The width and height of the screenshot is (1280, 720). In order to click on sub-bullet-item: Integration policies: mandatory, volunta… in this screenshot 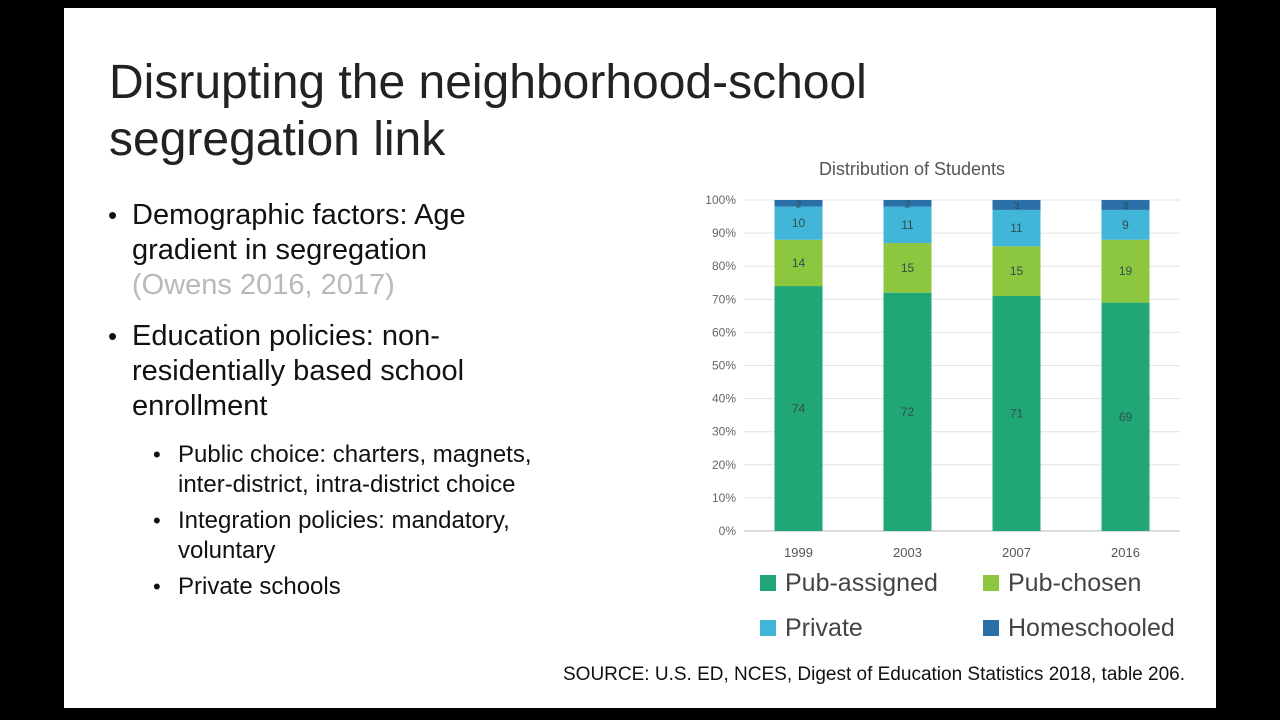, I will do `click(359, 536)`.